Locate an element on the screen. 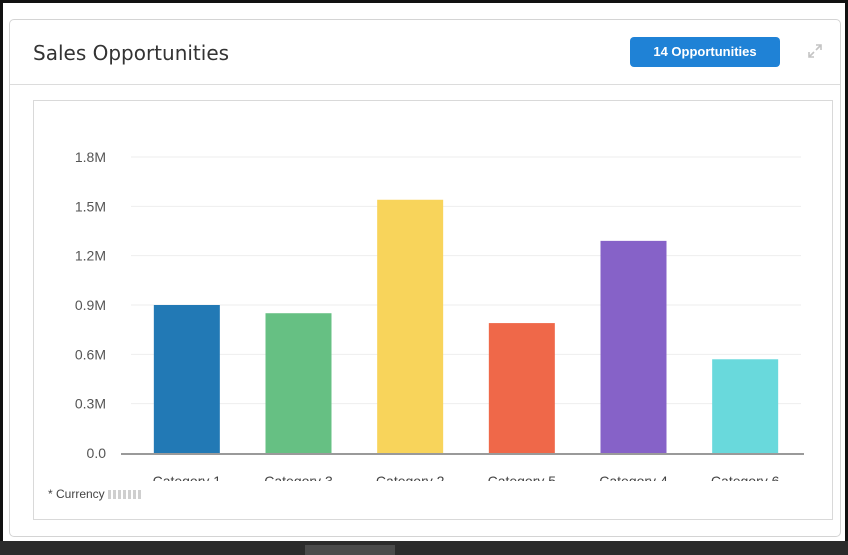 Image resolution: width=848 pixels, height=555 pixels. y-tick-label: 0.3M is located at coordinates (90, 404).